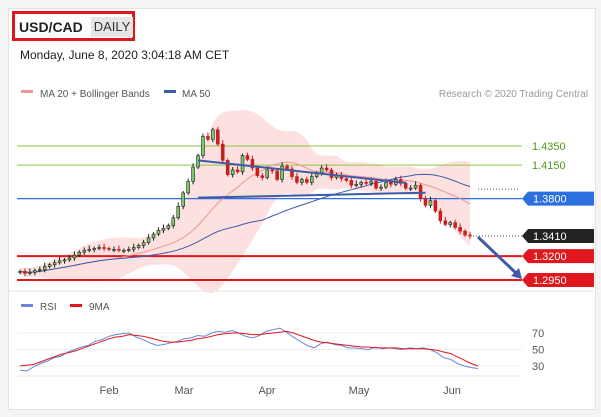  Describe the element at coordinates (95, 94) in the screenshot. I see `ma20-legend-label: MA 20 + Bollinger Bands` at that location.